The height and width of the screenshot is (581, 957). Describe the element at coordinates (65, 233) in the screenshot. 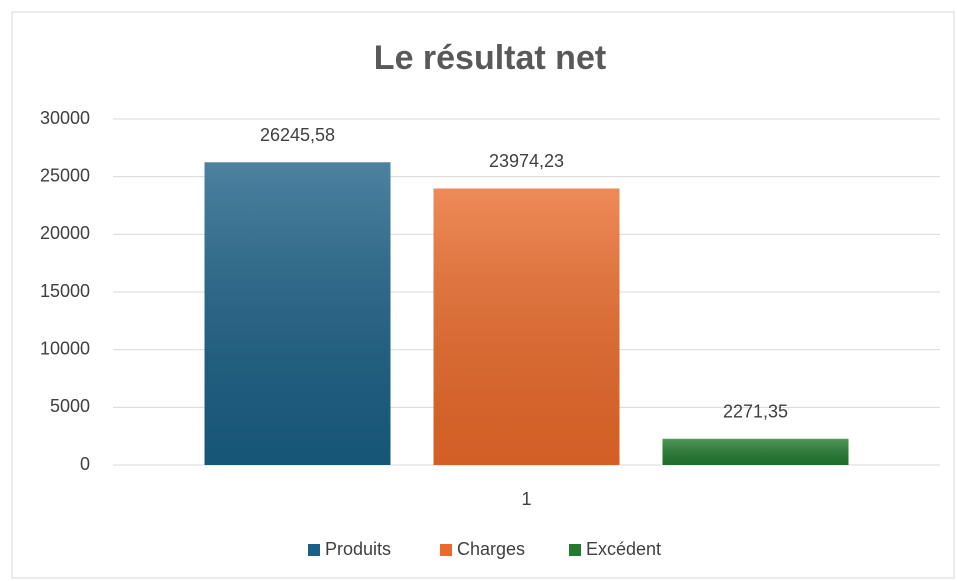

I see `y-tick-label: 20000` at that location.